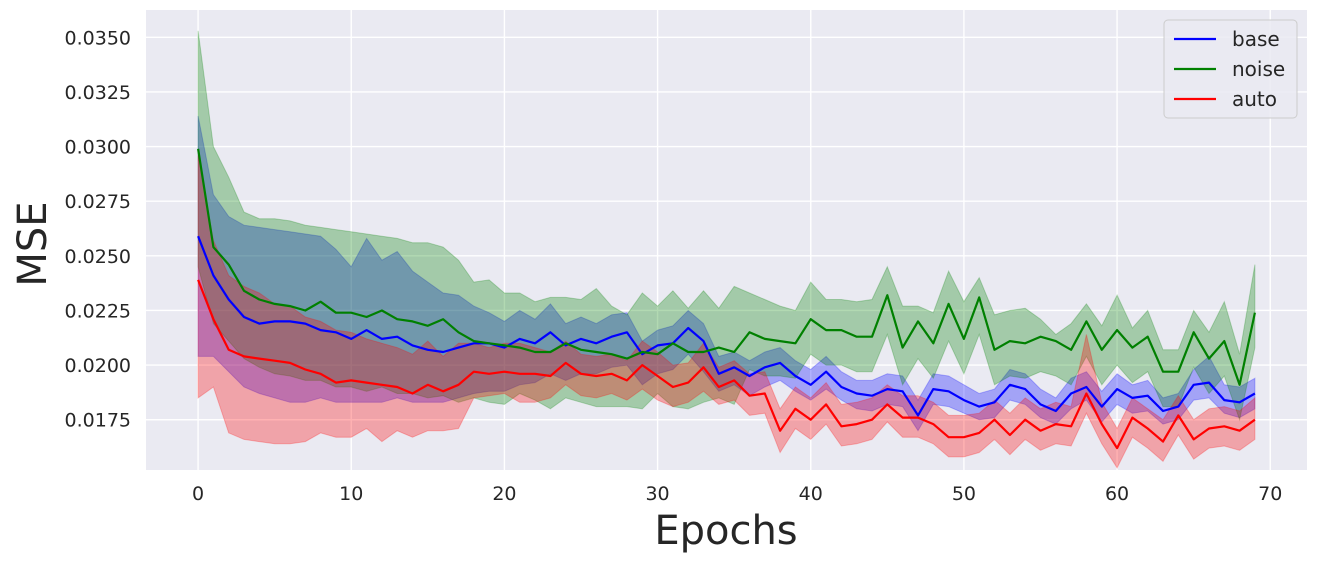 This screenshot has height=562, width=1317. Describe the element at coordinates (725, 531) in the screenshot. I see `x-axis-title: Epochs` at that location.